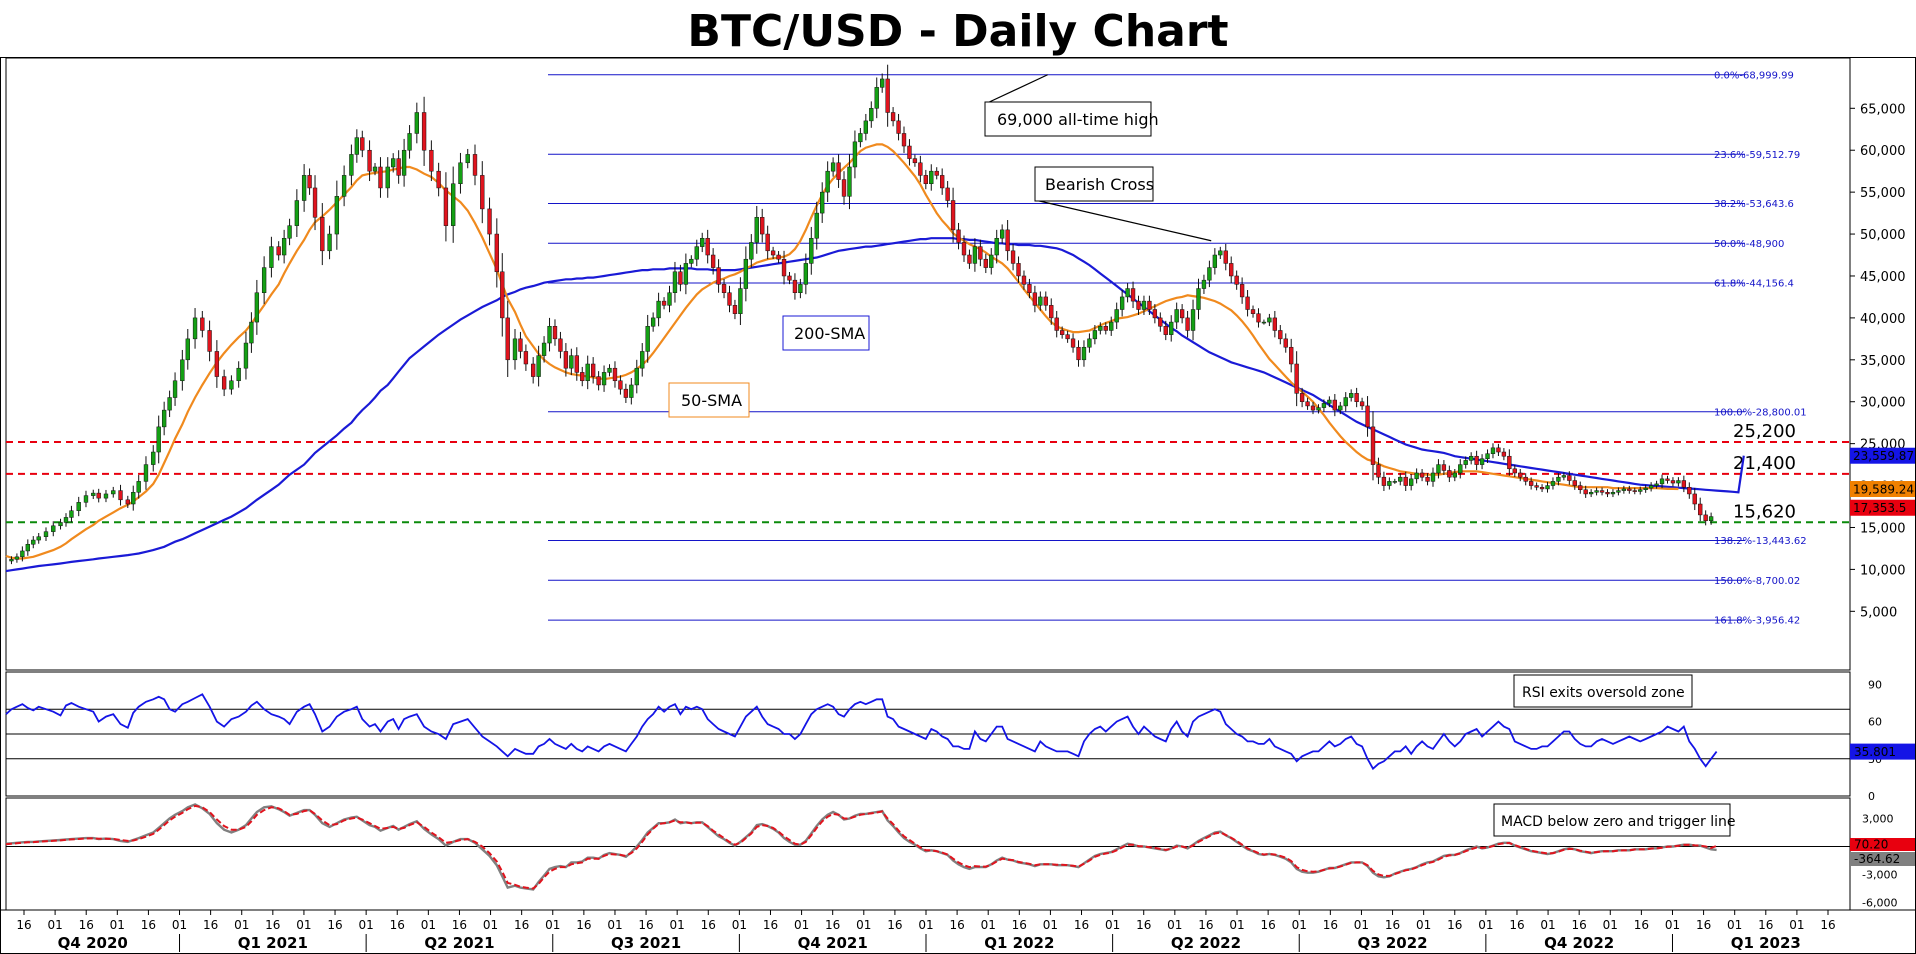  What do you see at coordinates (1883, 109) in the screenshot?
I see `price-tick-label: 65,000` at bounding box center [1883, 109].